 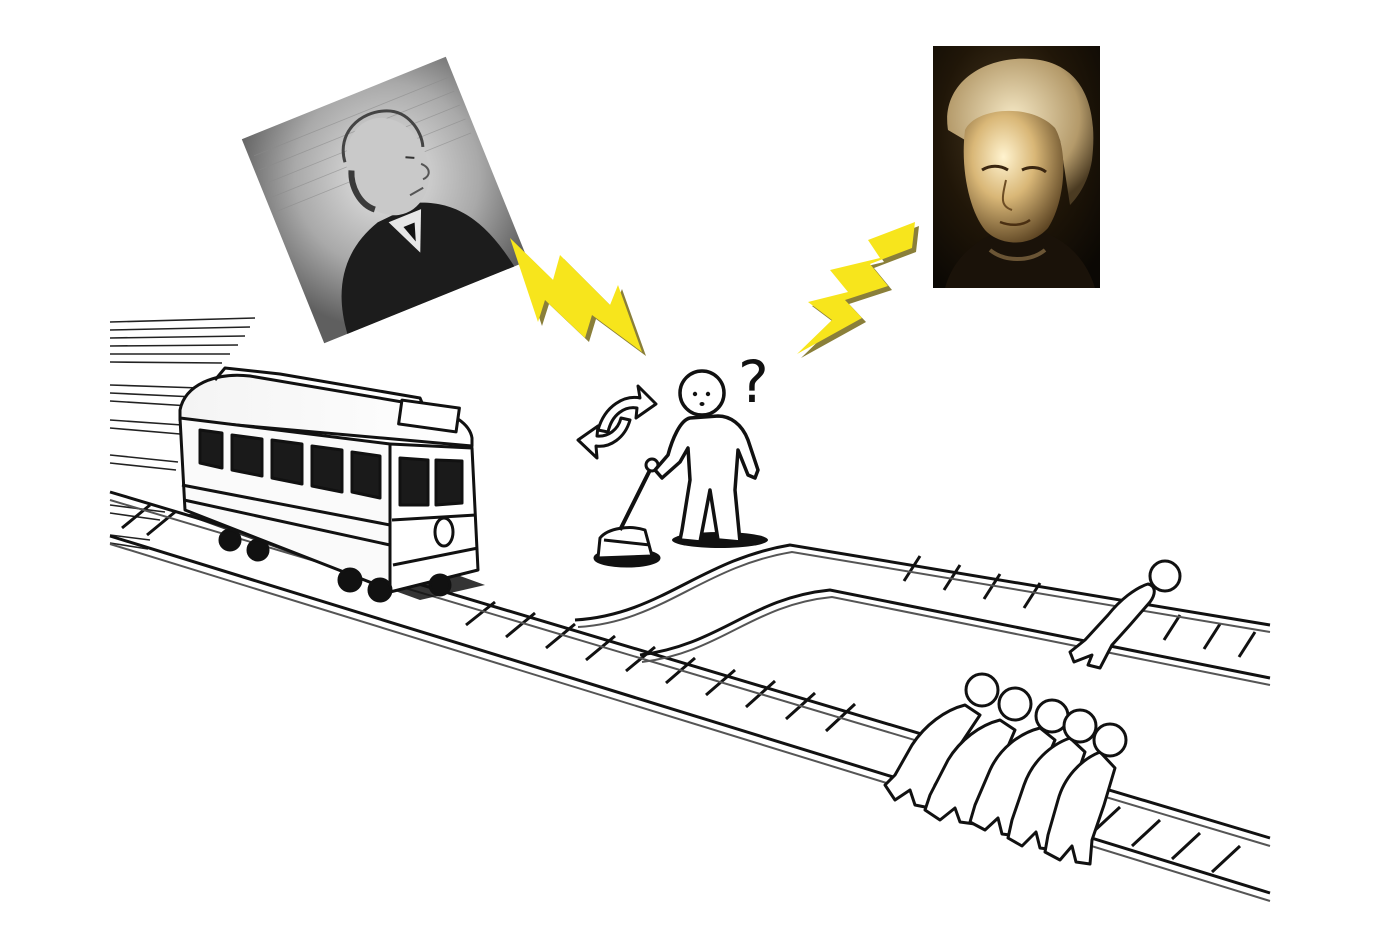 What do you see at coordinates (617, 422) in the screenshot?
I see `switch-arrows-icon` at bounding box center [617, 422].